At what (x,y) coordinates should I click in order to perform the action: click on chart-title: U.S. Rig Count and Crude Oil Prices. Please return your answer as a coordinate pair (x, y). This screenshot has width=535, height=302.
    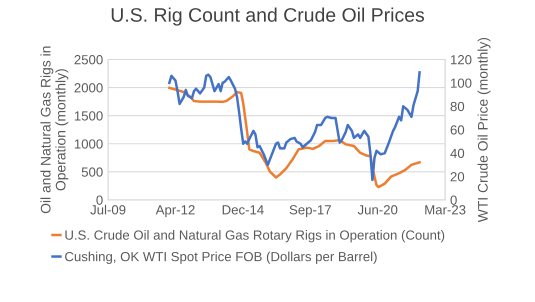
    Looking at the image, I should click on (268, 17).